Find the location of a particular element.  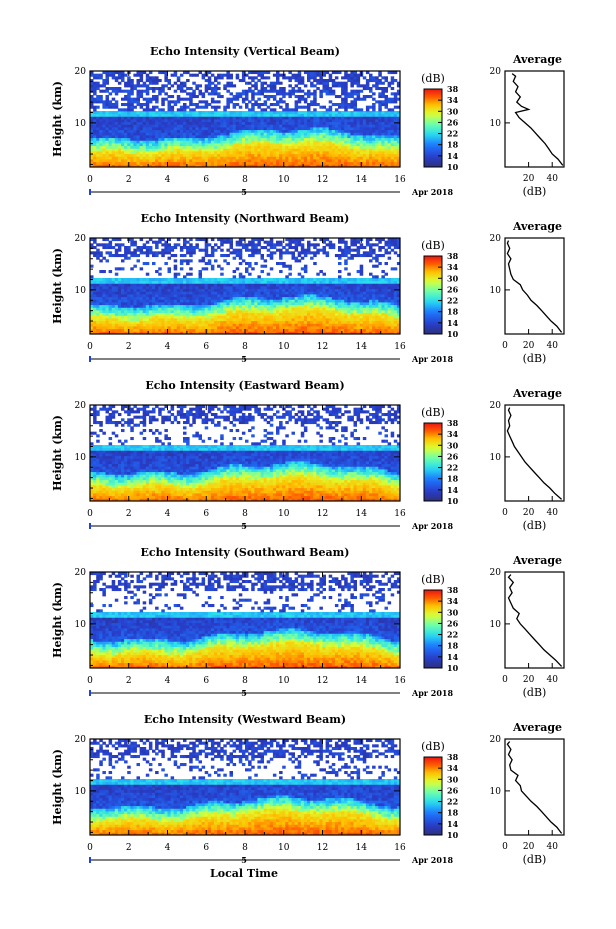

x-axis-label: Local Time is located at coordinates (244, 873).